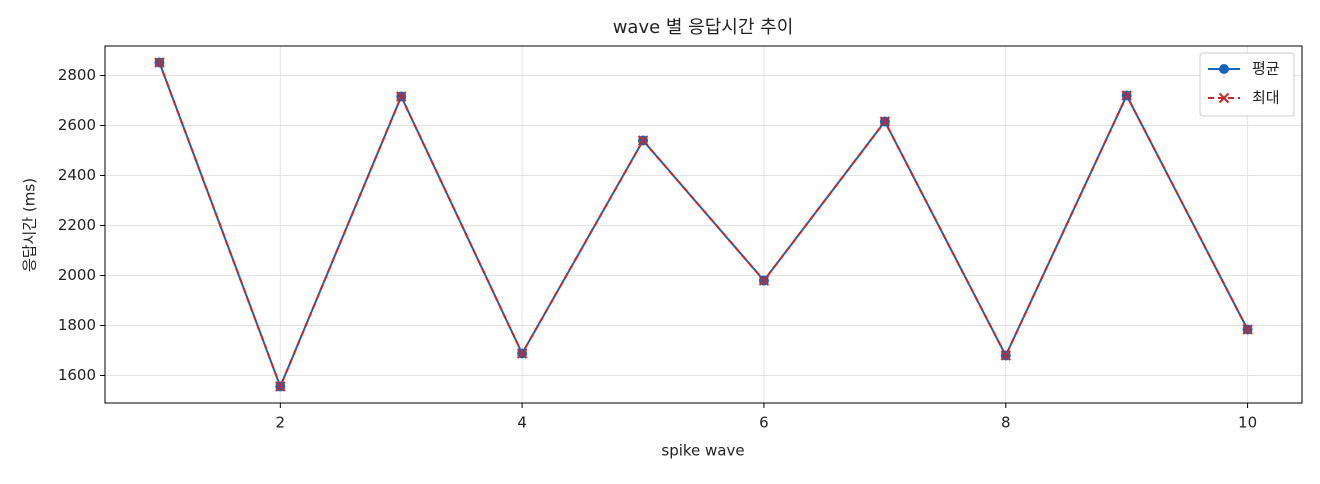 The width and height of the screenshot is (1320, 484). Describe the element at coordinates (1266, 69) in the screenshot. I see `legend-label: 평균` at that location.